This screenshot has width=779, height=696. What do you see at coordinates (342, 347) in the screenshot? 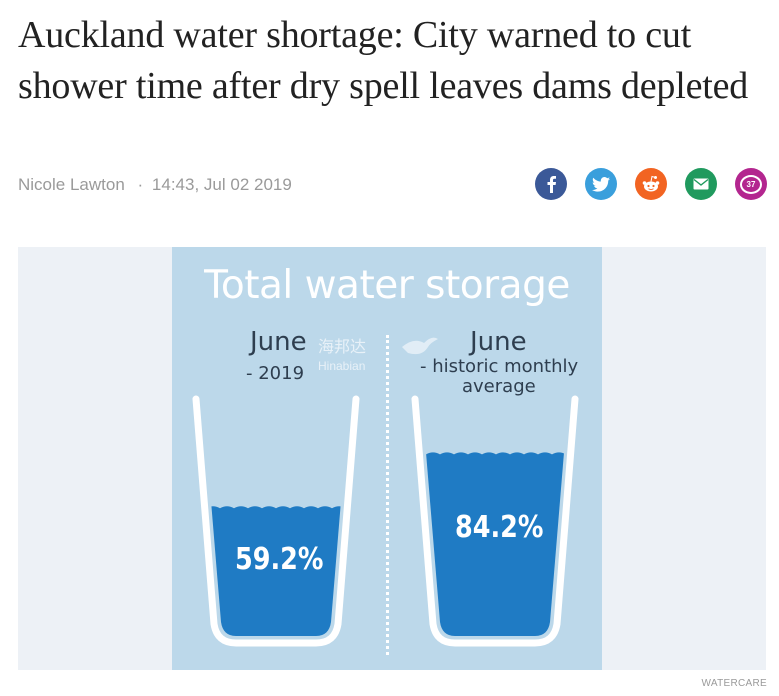
I see `watermark-cn: 海邦达` at bounding box center [342, 347].